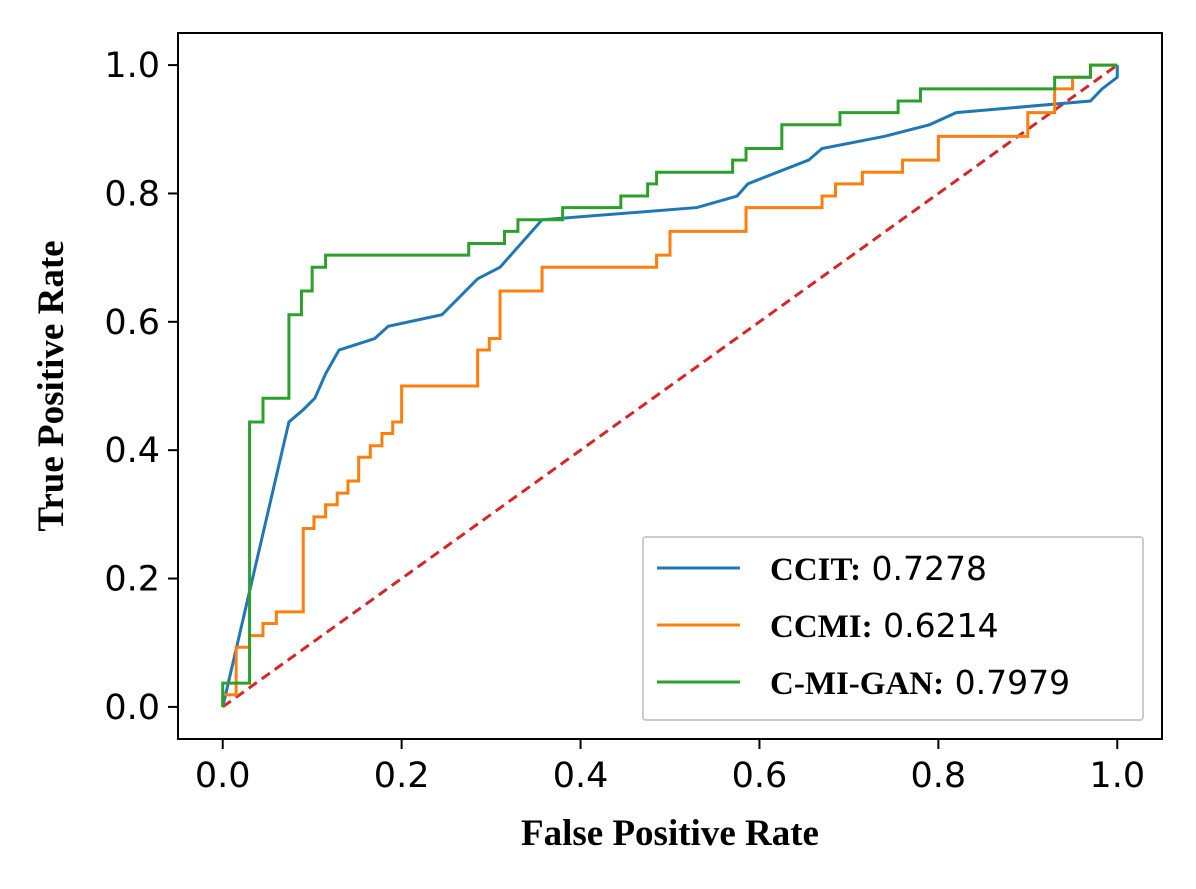 This screenshot has width=1196, height=889. Describe the element at coordinates (141, 387) in the screenshot. I see `y-axis-ticks: 0.0 0.2 0.4 0.6 0.8 1.0` at that location.